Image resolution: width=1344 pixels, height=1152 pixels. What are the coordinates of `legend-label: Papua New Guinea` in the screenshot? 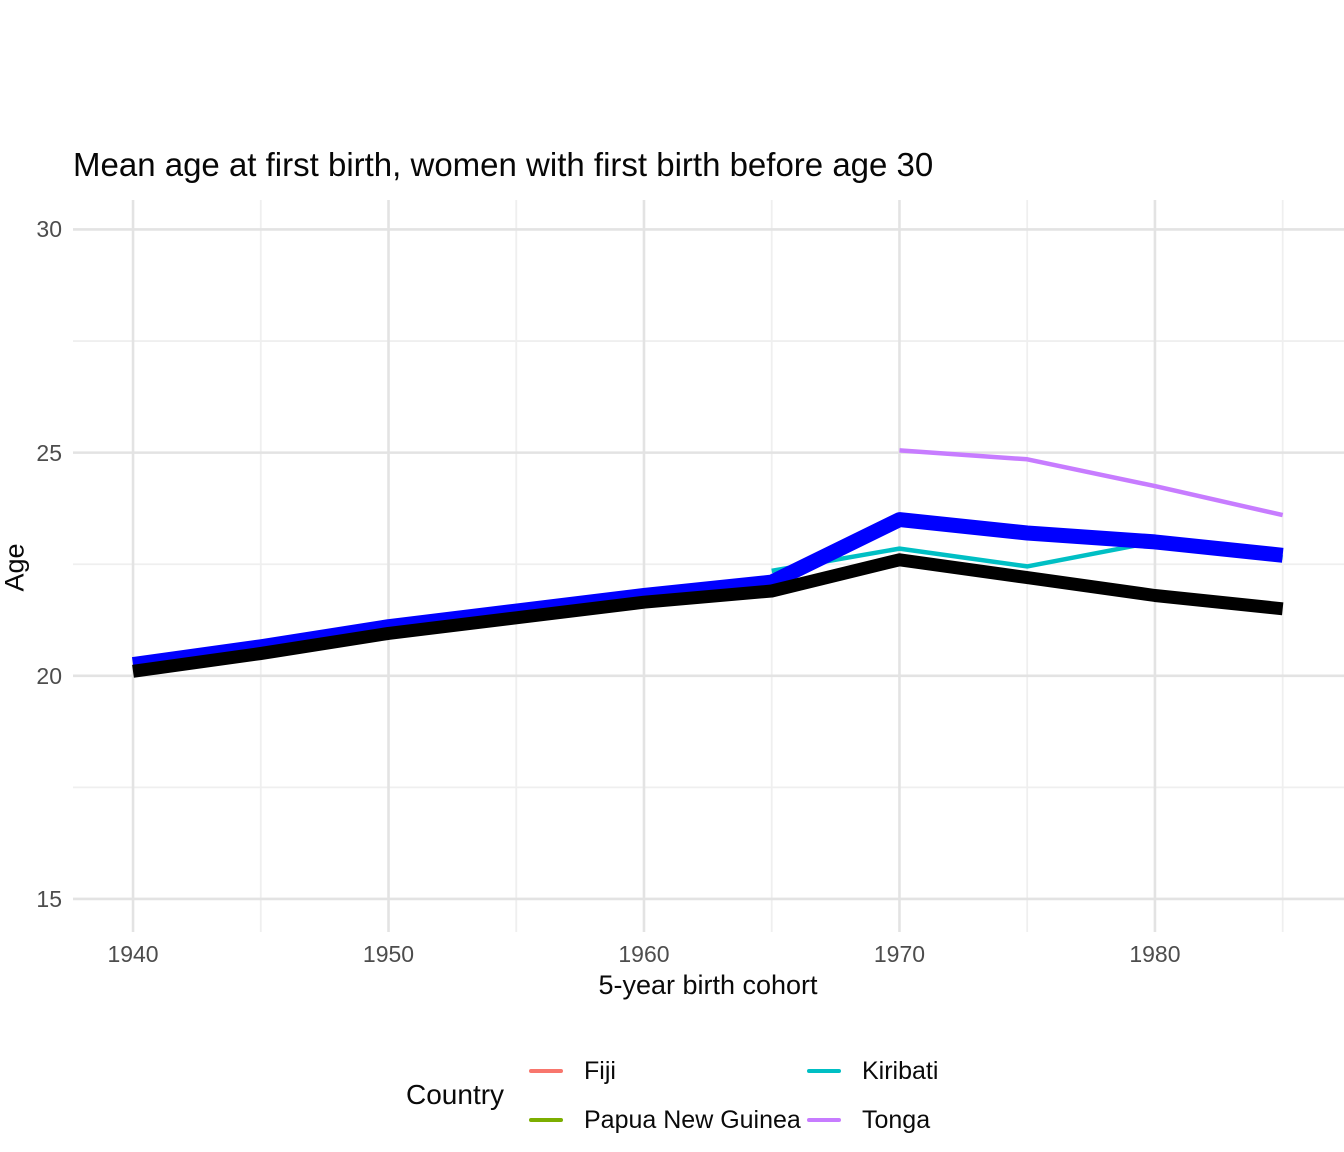 It's located at (692, 1119).